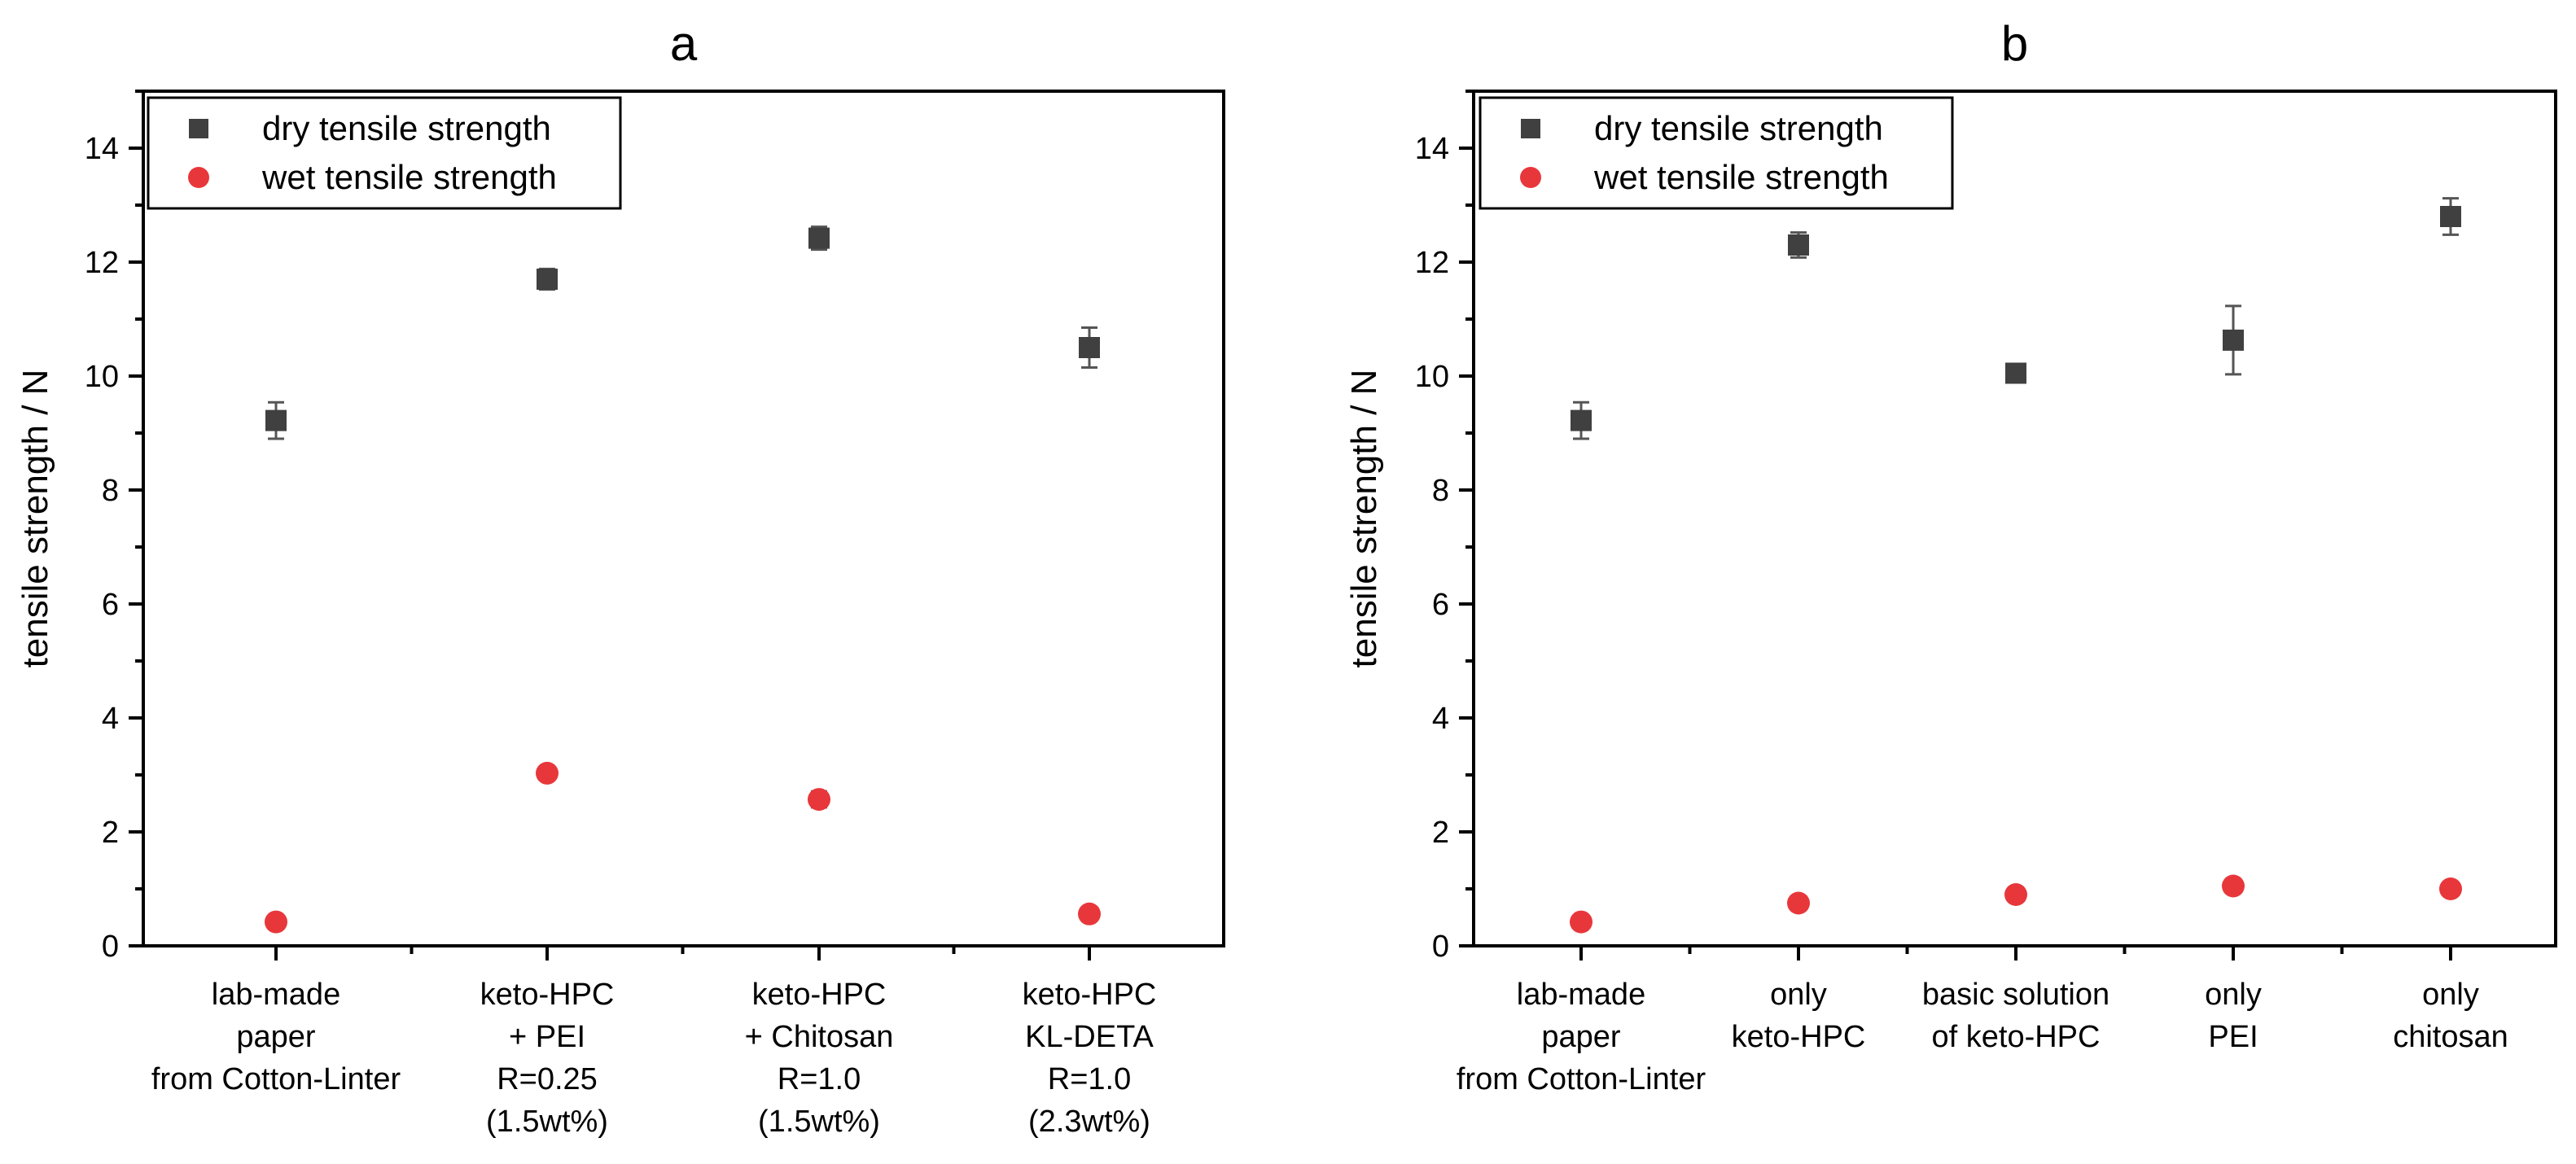 This screenshot has height=1164, width=2576. I want to click on x-category-label: keto-HPC + Chitosan R=1.0 (1.5wt%), so click(819, 1058).